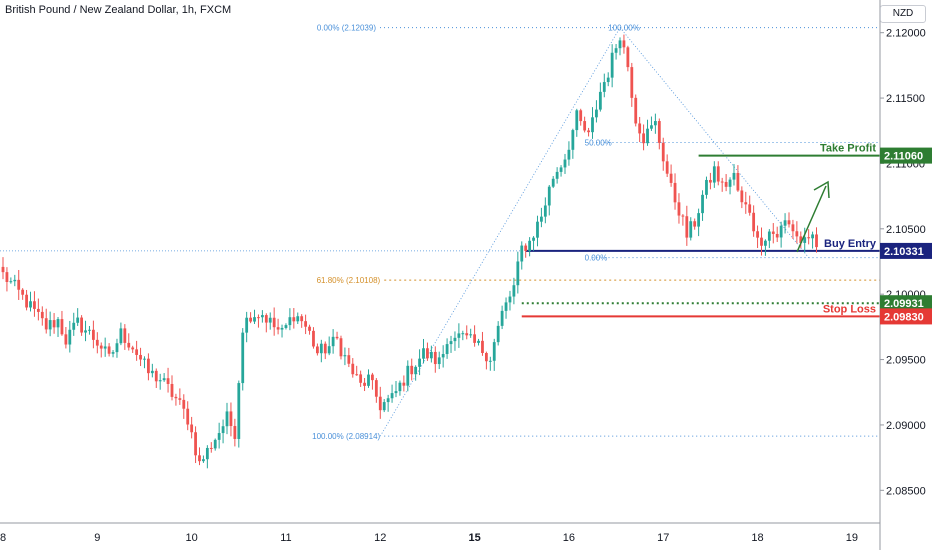 Image resolution: width=932 pixels, height=555 pixels. Describe the element at coordinates (906, 303) in the screenshot. I see `price-level-badge` at that location.